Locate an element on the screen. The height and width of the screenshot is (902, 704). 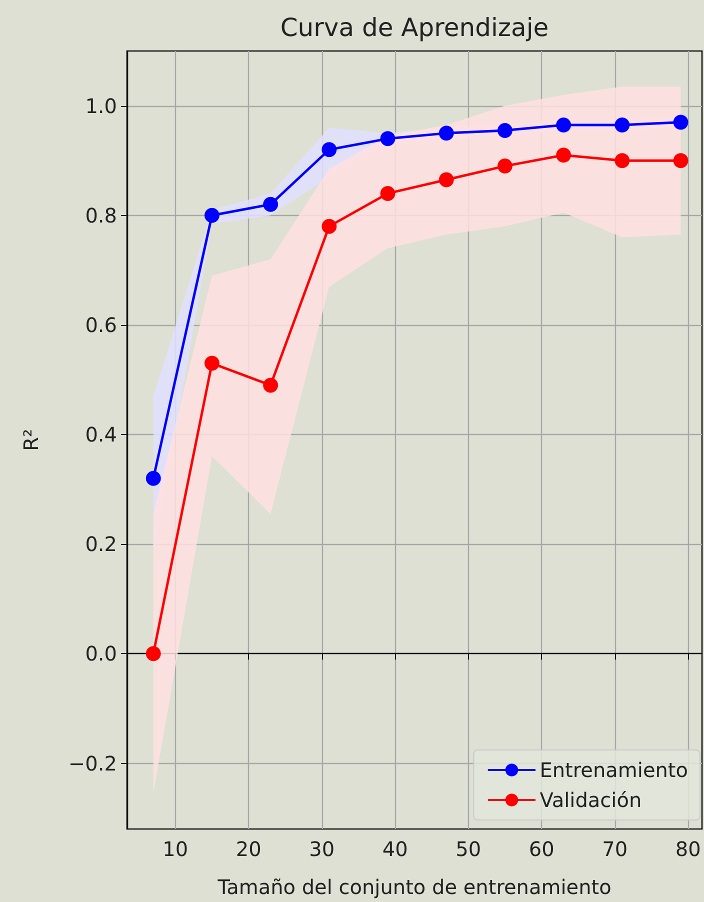
x-tick-label: 50 is located at coordinates (469, 849).